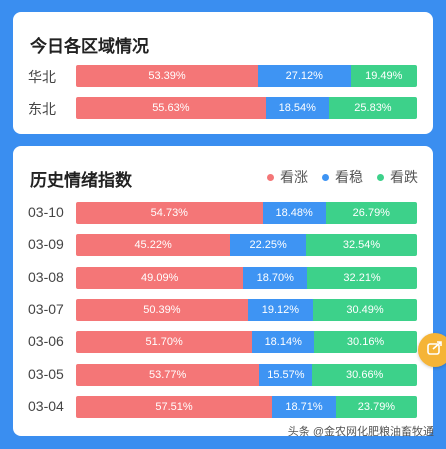  I want to click on bar-row: 03-07 50.39% 19.12% 30.49%, so click(223, 310).